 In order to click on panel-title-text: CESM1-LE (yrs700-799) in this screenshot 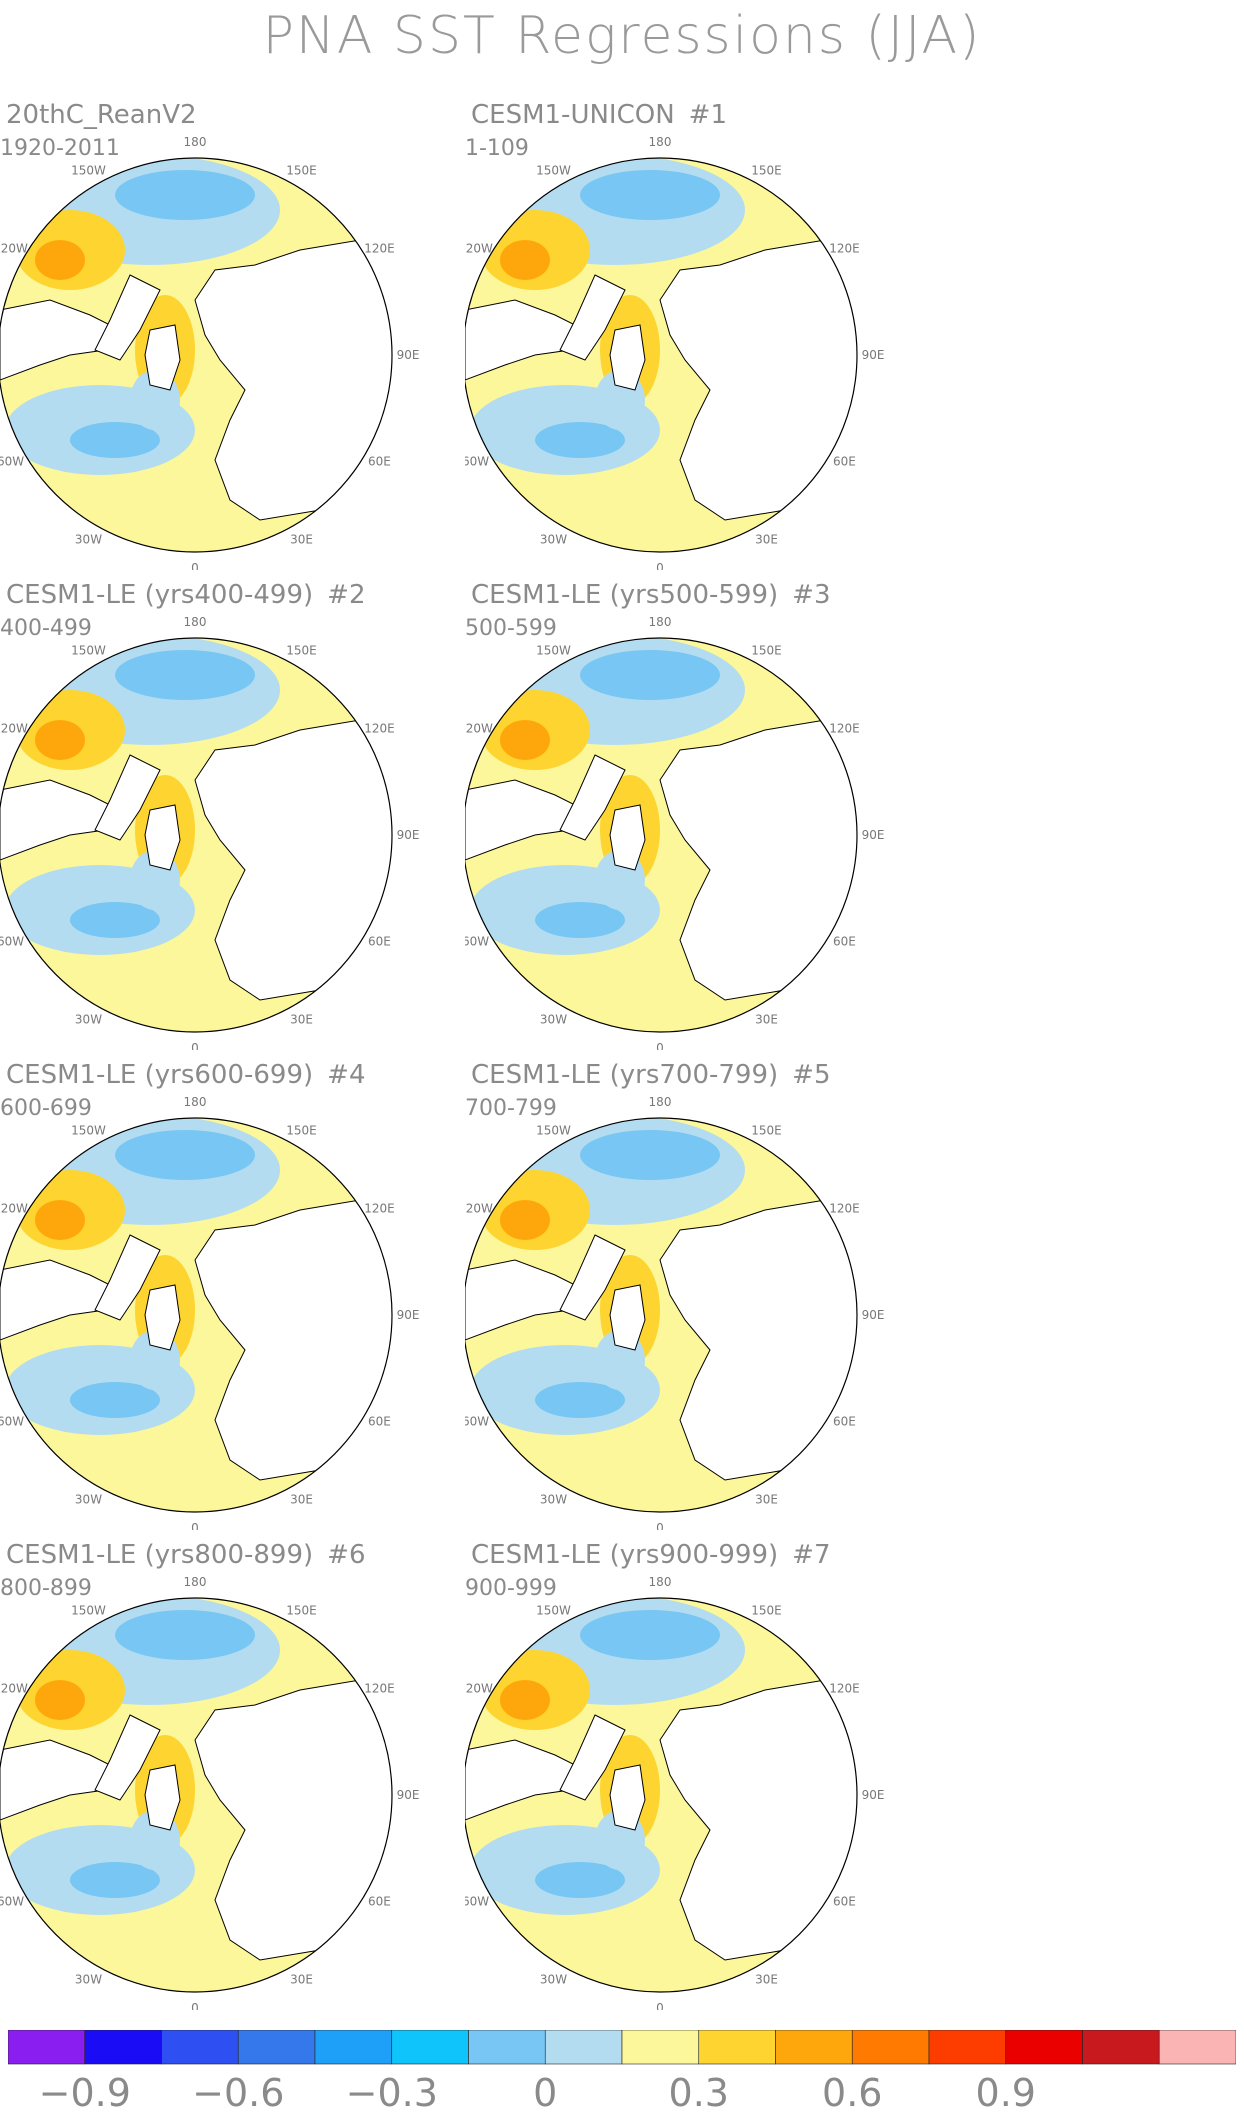, I will do `click(625, 1075)`.